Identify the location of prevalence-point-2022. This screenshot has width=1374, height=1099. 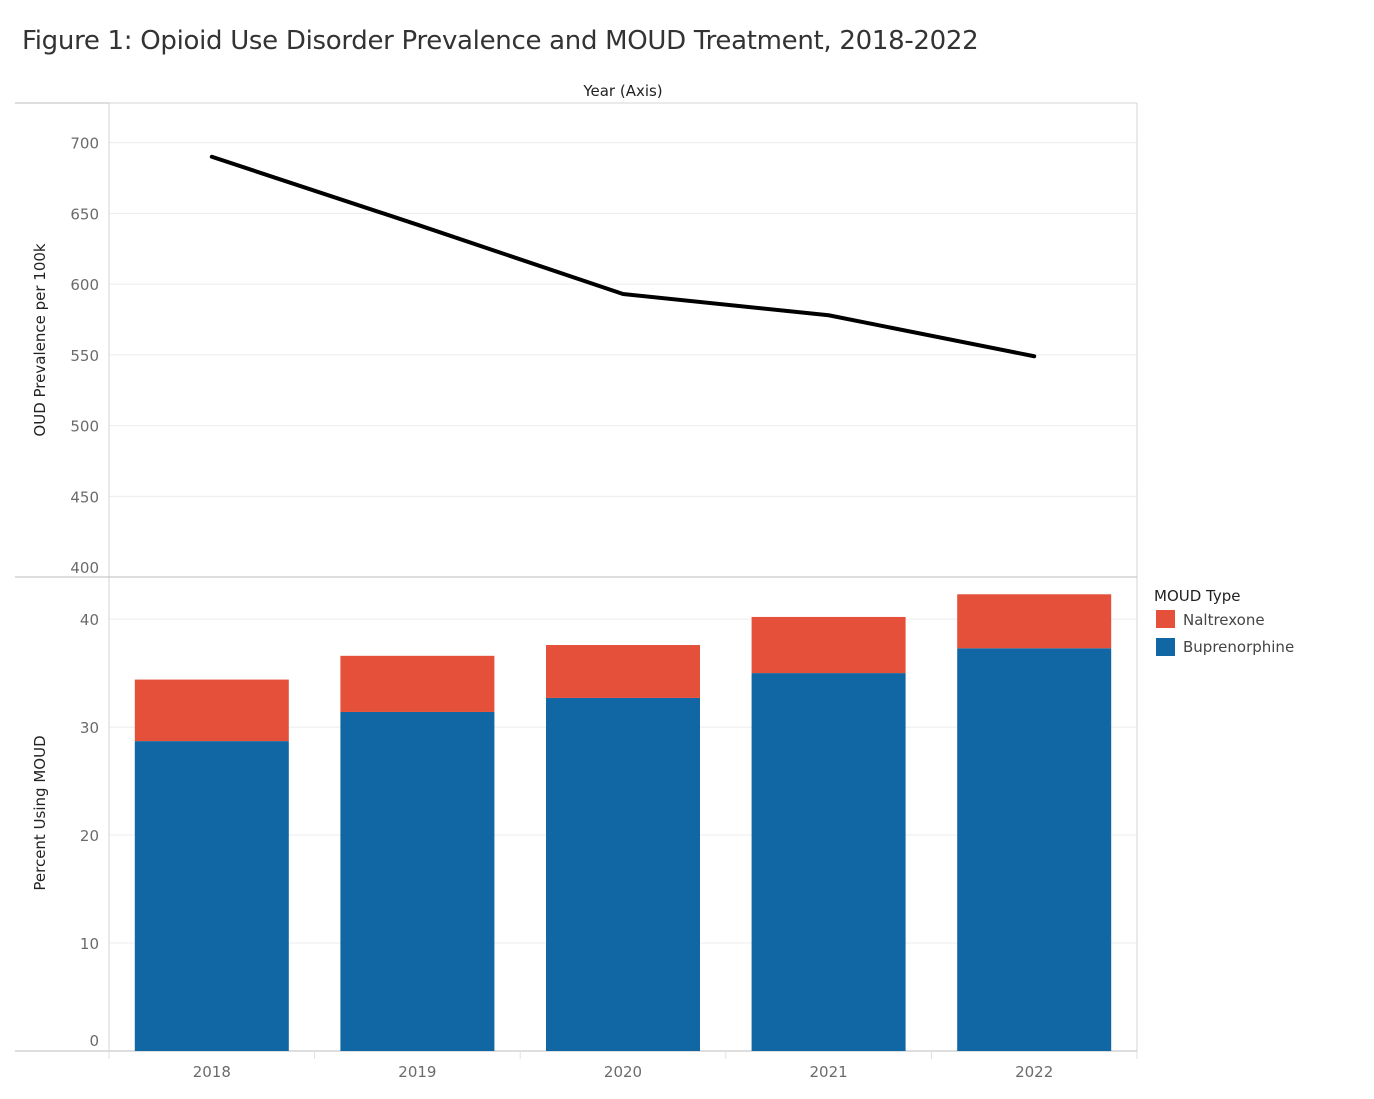
(1034, 356).